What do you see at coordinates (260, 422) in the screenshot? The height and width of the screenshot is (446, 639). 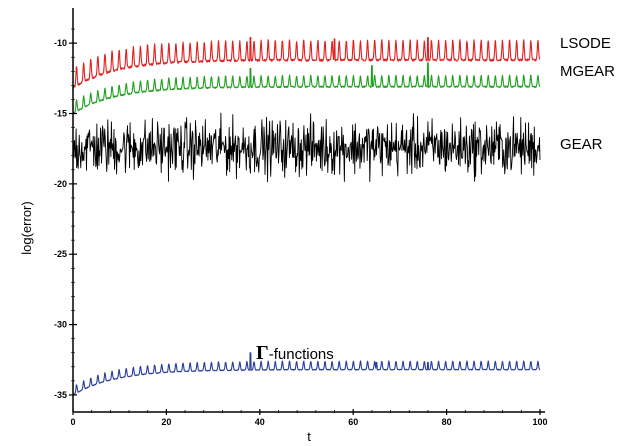 I see `x-tick-label: 40` at bounding box center [260, 422].